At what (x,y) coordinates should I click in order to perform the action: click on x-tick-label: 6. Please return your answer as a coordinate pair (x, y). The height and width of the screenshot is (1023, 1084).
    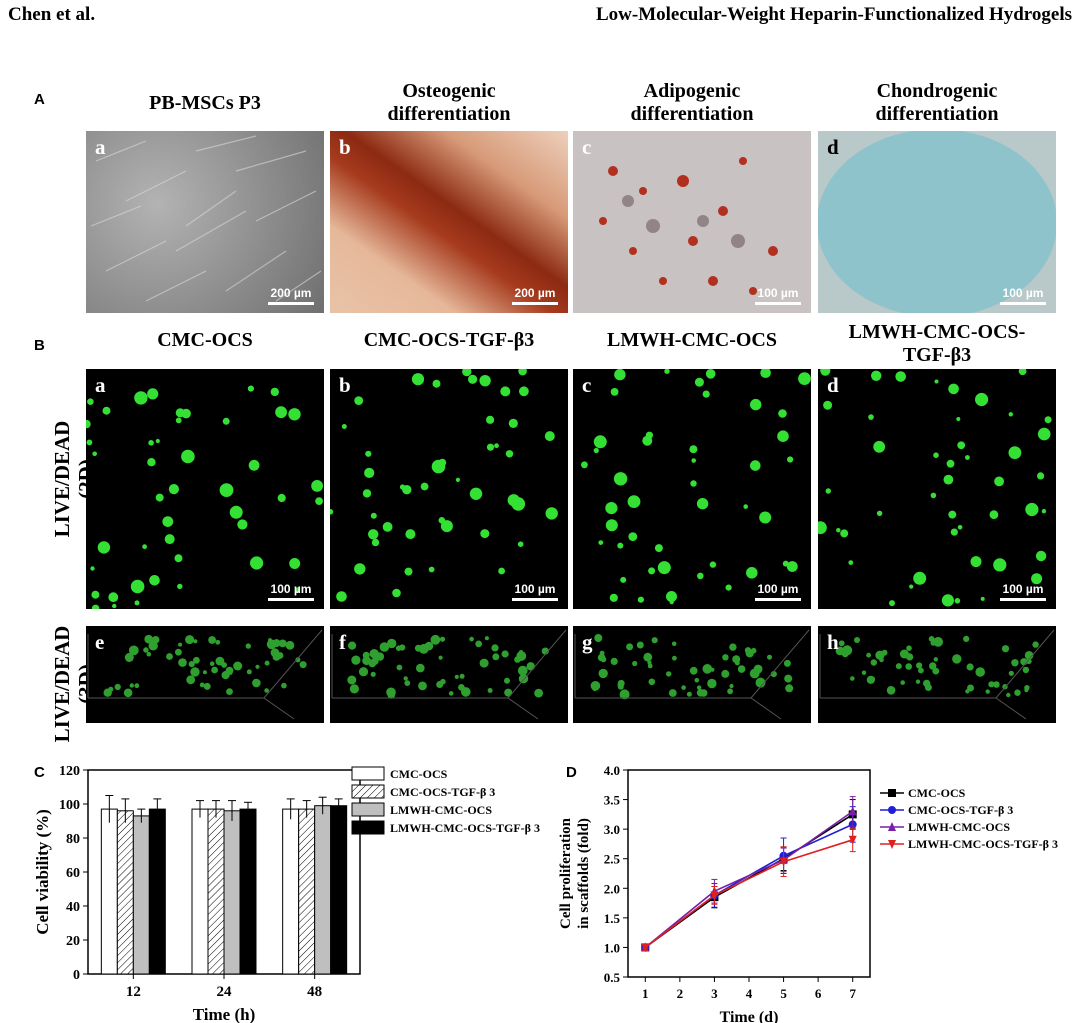
    Looking at the image, I should click on (818, 993).